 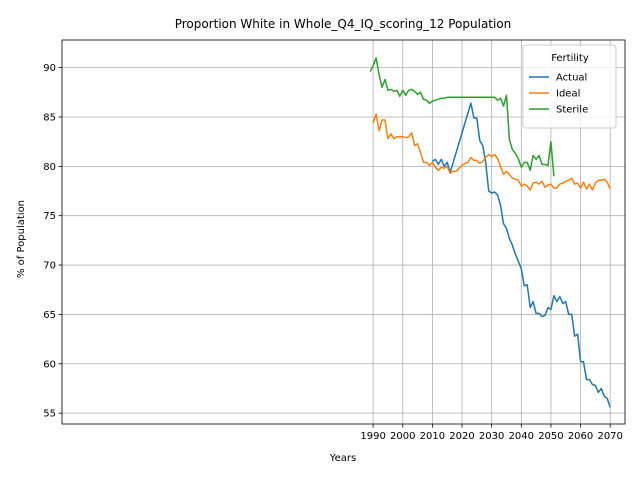 I want to click on x-tick-label: 2010, so click(x=432, y=436).